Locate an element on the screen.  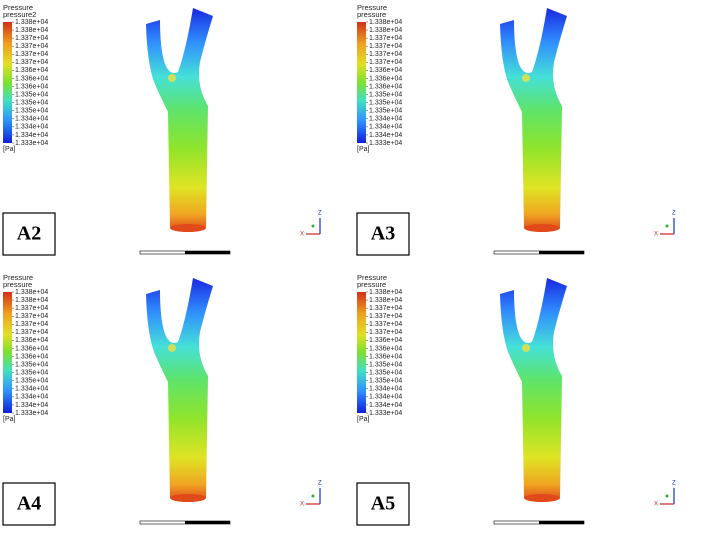
panel-label: A4 is located at coordinates (29, 504).